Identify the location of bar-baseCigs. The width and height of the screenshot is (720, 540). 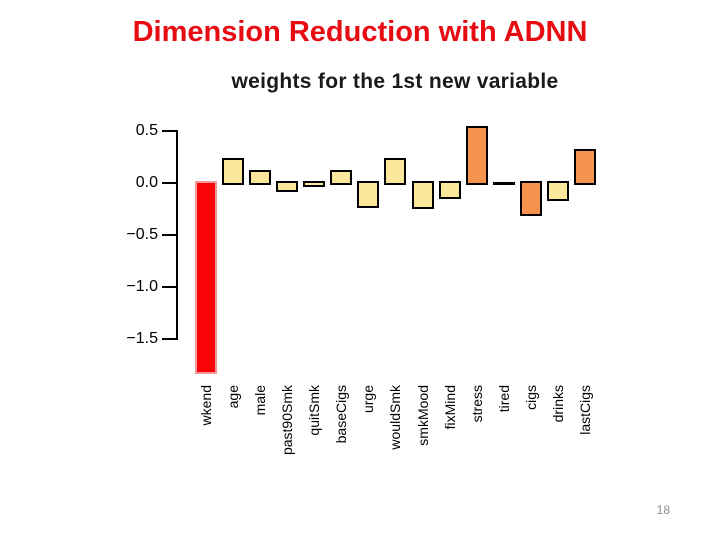
(341, 177).